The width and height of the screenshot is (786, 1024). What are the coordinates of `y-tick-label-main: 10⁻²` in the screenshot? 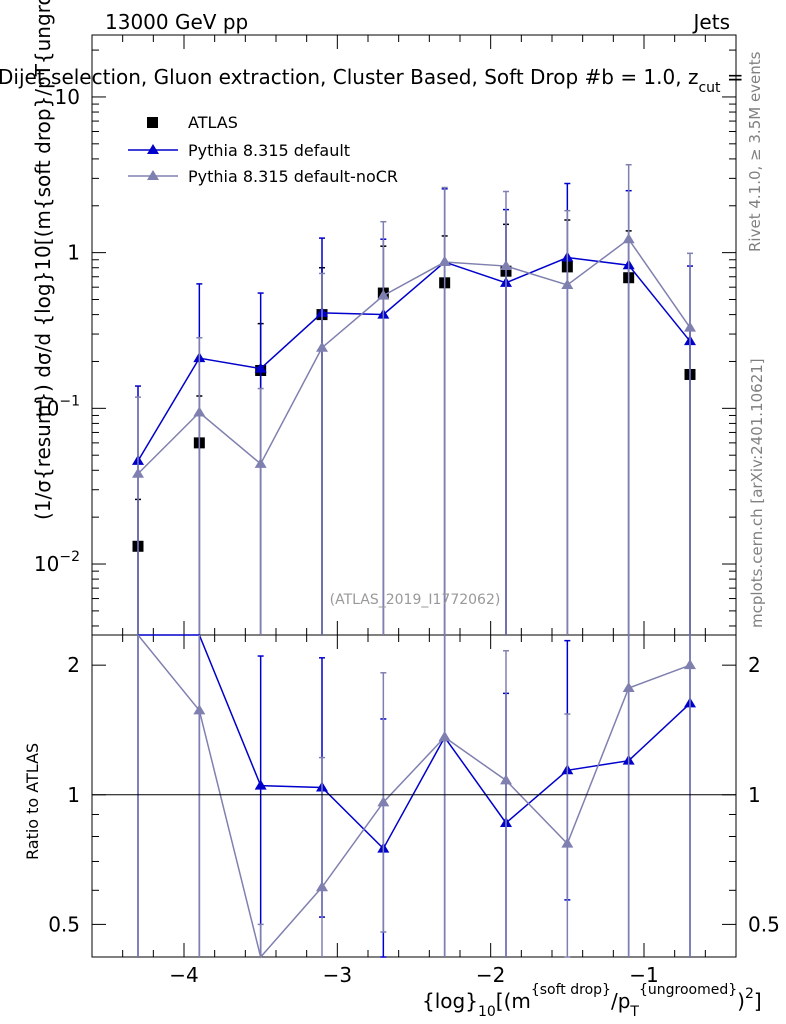 It's located at (57, 562).